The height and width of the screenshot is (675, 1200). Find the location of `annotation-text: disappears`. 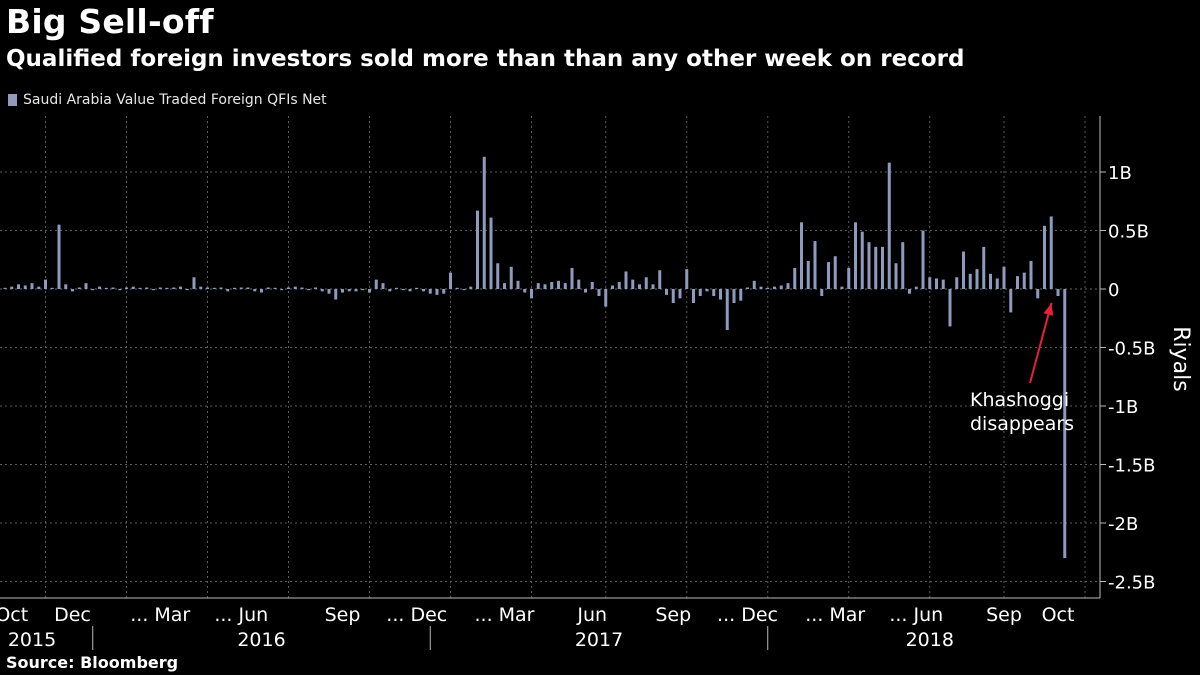

annotation-text: disappears is located at coordinates (1022, 424).